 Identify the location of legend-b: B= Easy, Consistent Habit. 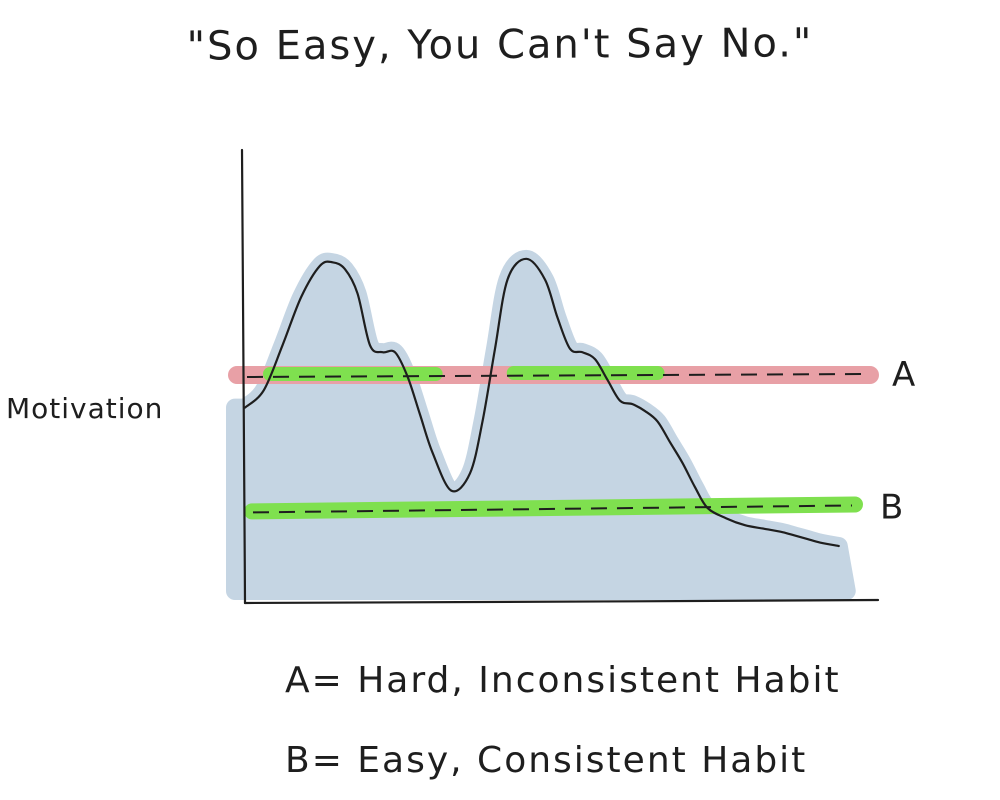
(546, 760).